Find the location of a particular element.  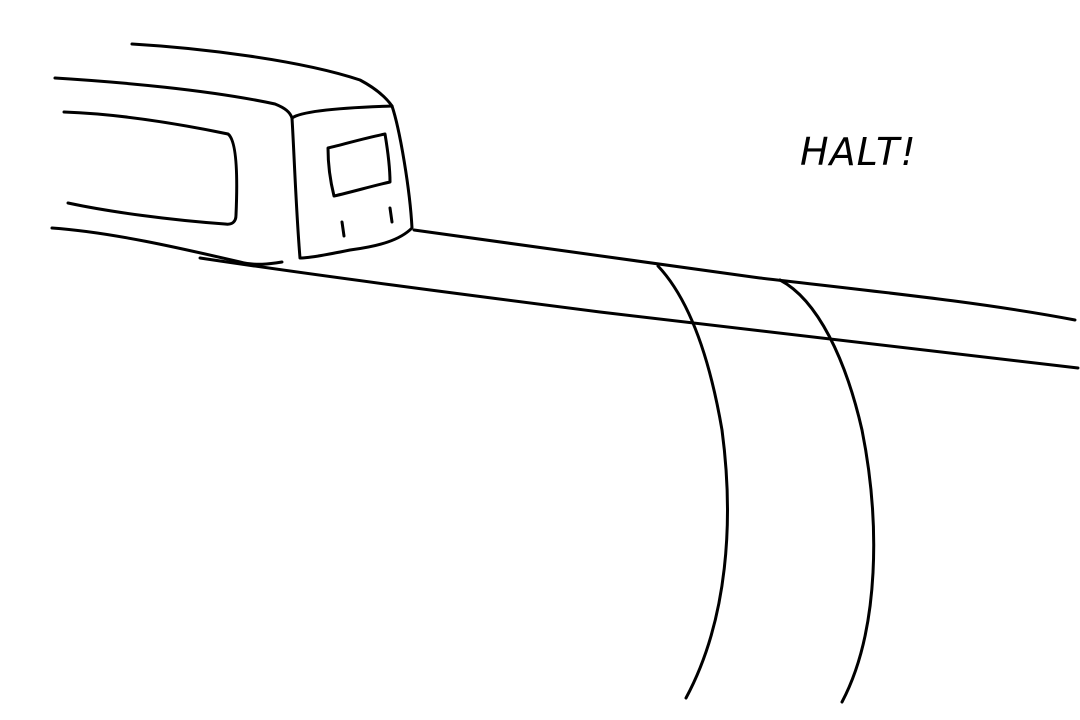

halt-caption: HALT! is located at coordinates (858, 152).